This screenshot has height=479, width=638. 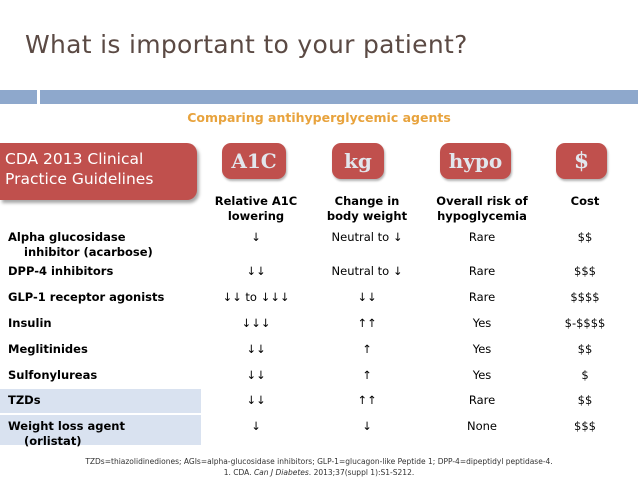 What do you see at coordinates (254, 161) in the screenshot?
I see `a1c-pill: A1C` at bounding box center [254, 161].